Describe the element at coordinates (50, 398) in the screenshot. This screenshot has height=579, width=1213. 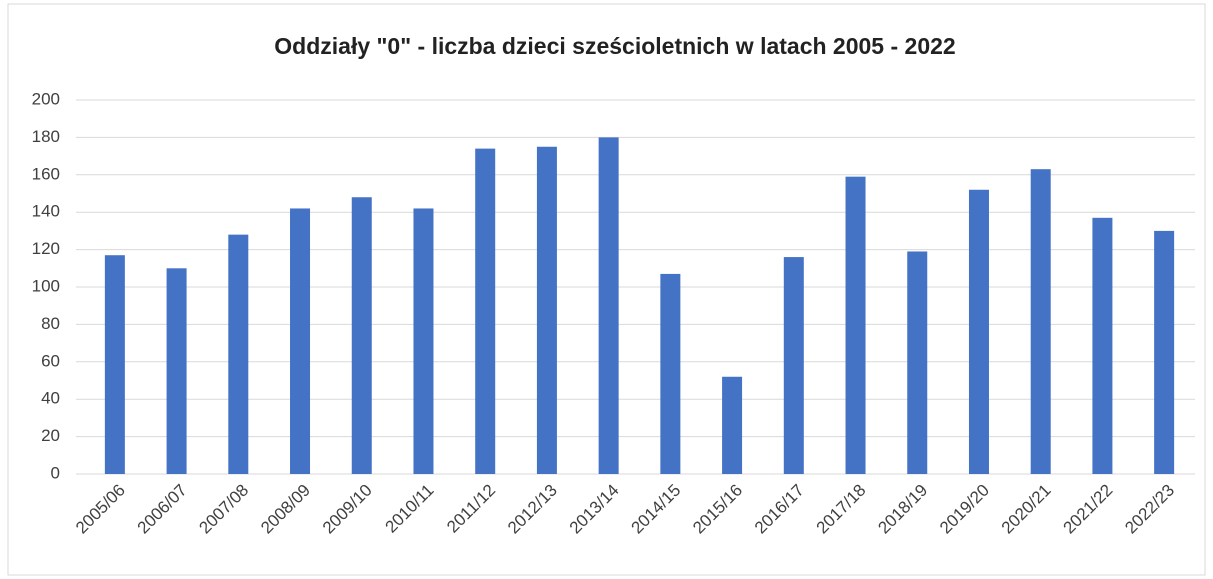
I see `y-tick-label: 40` at that location.